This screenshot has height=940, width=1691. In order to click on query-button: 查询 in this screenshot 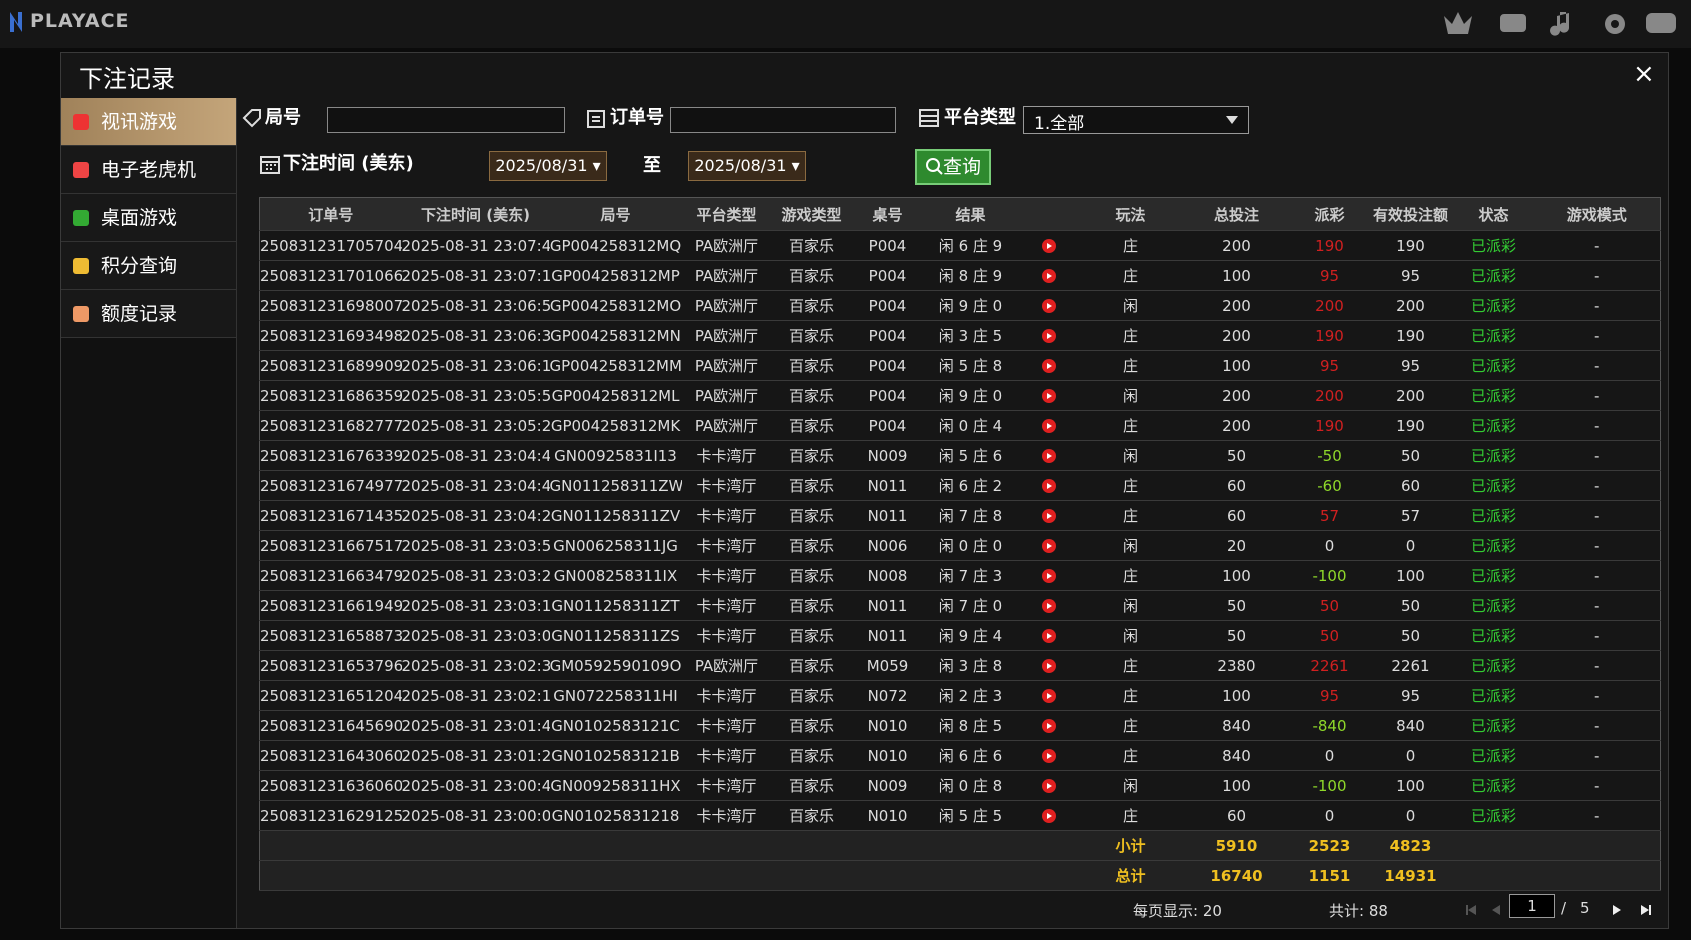, I will do `click(953, 167)`.